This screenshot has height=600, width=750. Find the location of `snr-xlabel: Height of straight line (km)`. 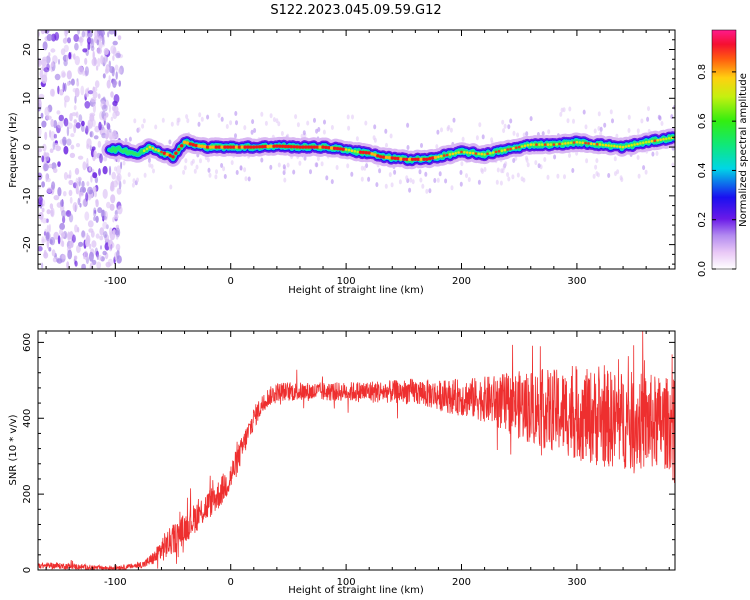

snr-xlabel: Height of straight line (km) is located at coordinates (356, 590).